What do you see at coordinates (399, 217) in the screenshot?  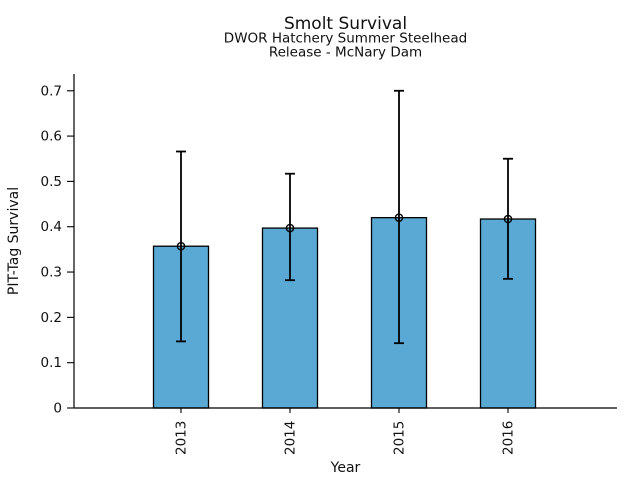 I see `marker-2015` at bounding box center [399, 217].